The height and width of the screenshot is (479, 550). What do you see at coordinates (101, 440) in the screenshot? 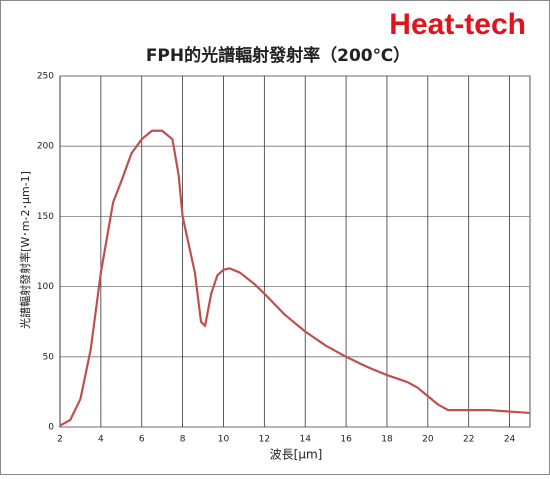
I see `x-tick-label: 4` at bounding box center [101, 440].